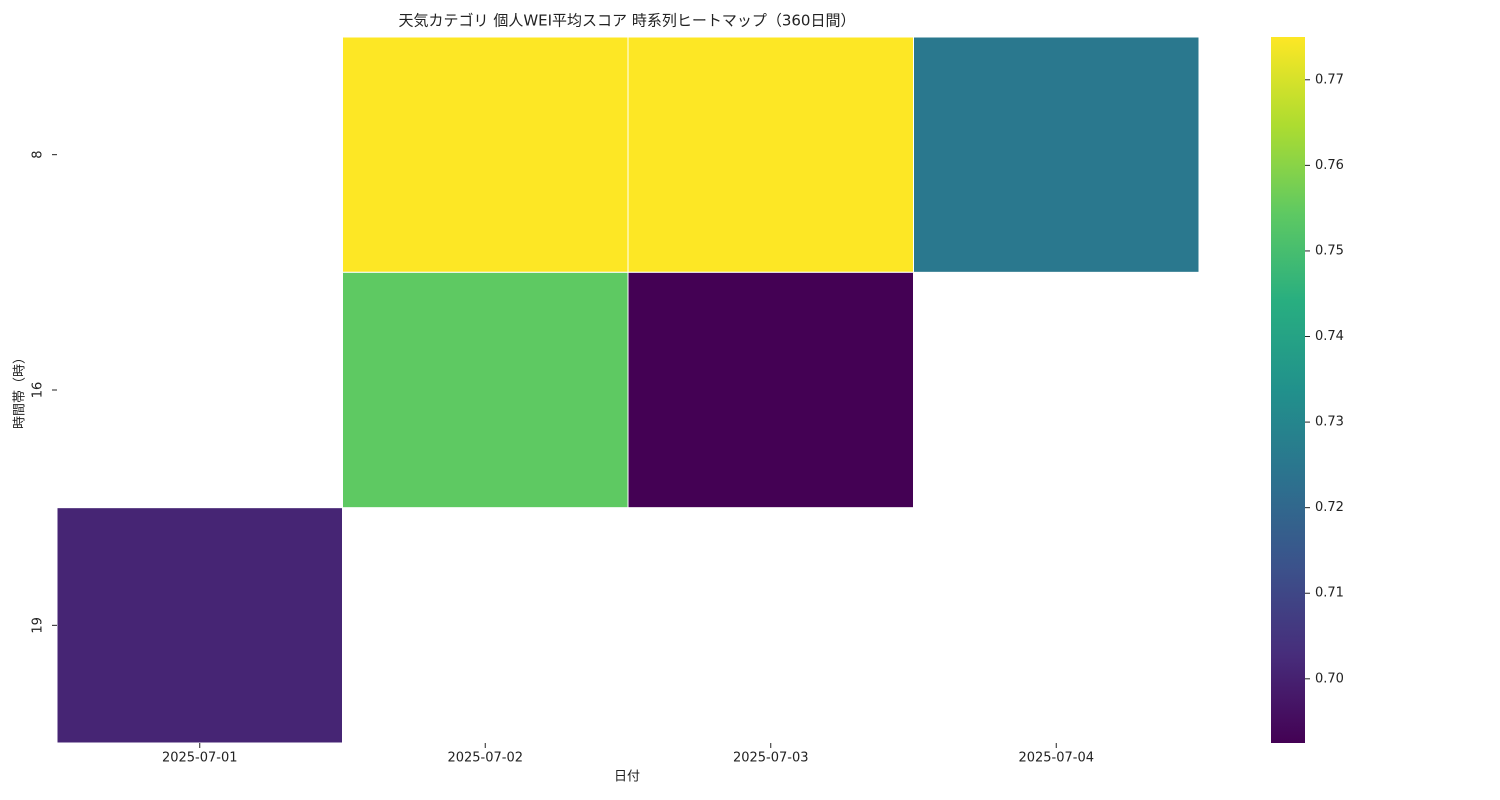 This screenshot has height=800, width=1500. What do you see at coordinates (1329, 79) in the screenshot?
I see `colorbar-tick-label: 0.77` at bounding box center [1329, 79].